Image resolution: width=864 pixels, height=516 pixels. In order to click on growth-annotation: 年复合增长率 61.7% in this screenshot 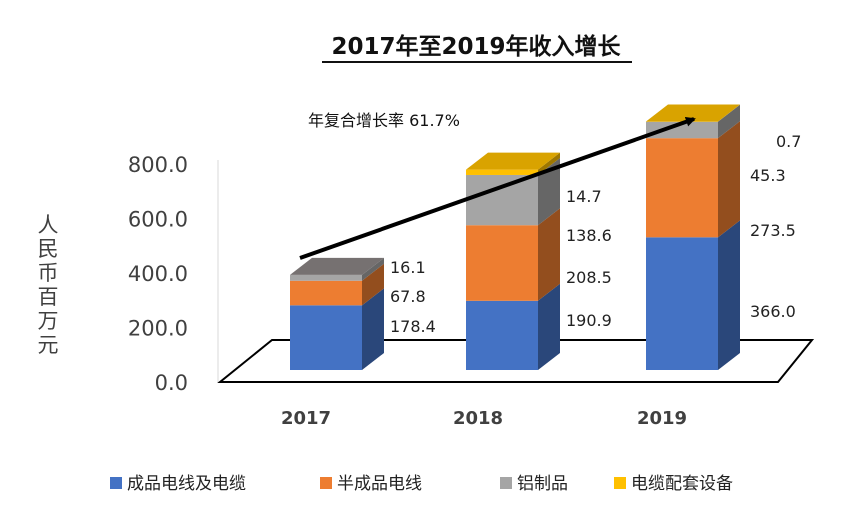, I will do `click(384, 120)`.